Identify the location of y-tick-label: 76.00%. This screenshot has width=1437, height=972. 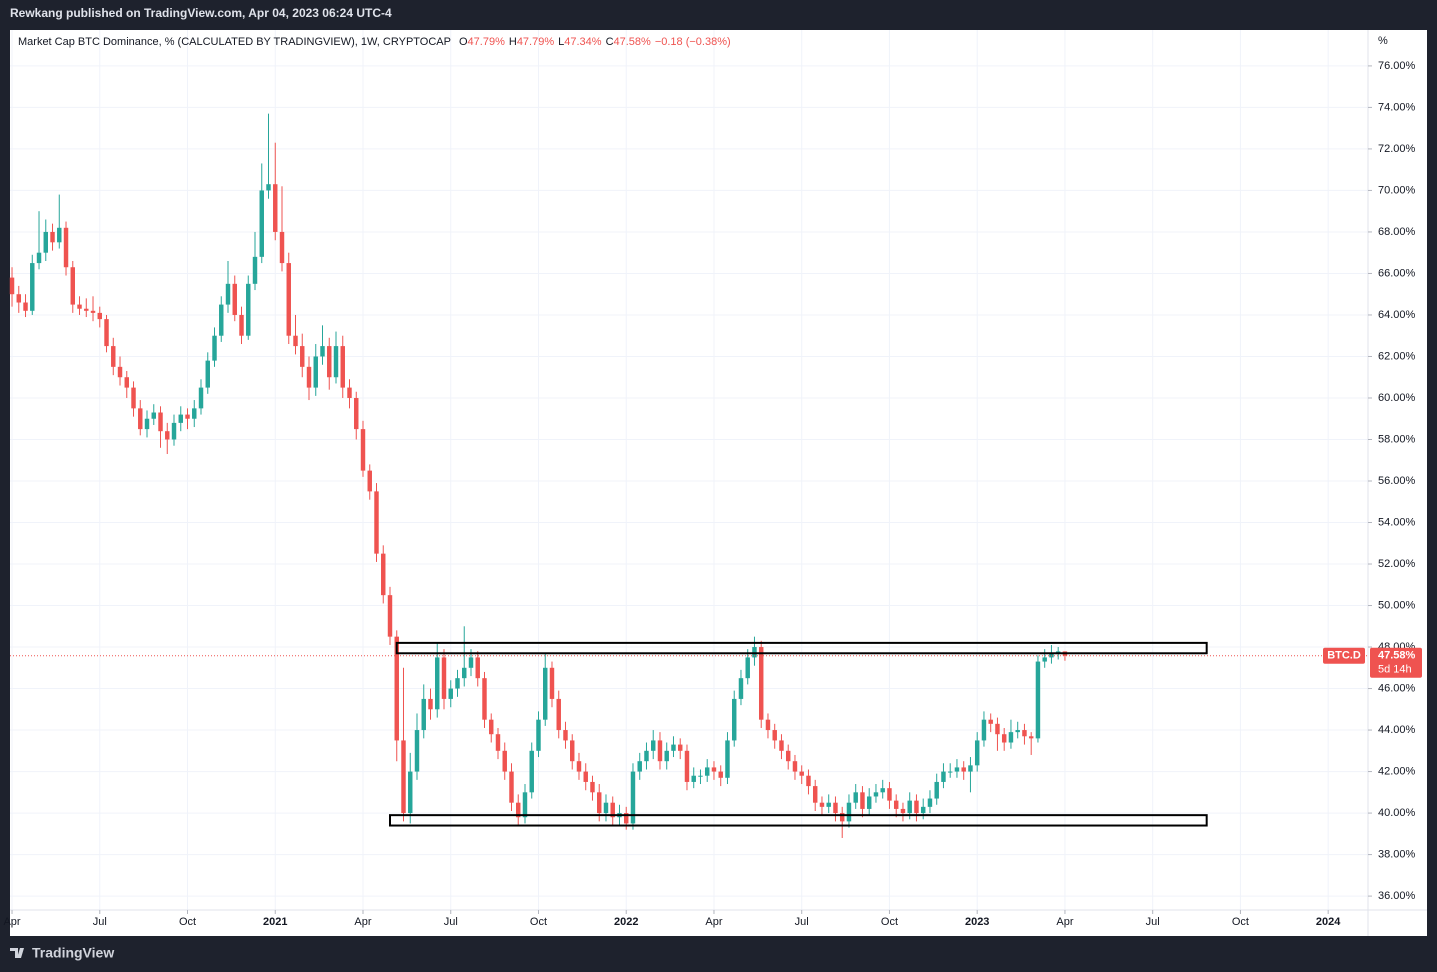
(1397, 66).